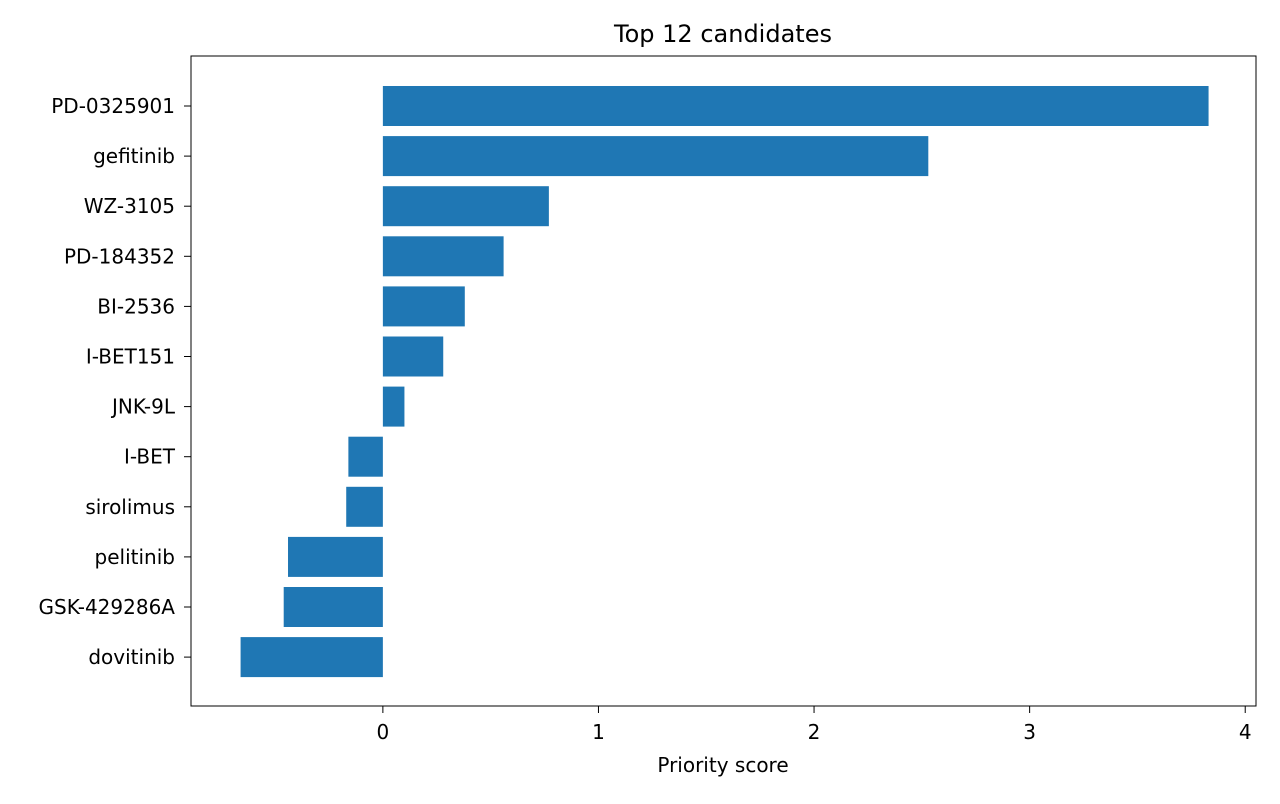 The width and height of the screenshot is (1280, 804). I want to click on bar-sirolimus, so click(364, 506).